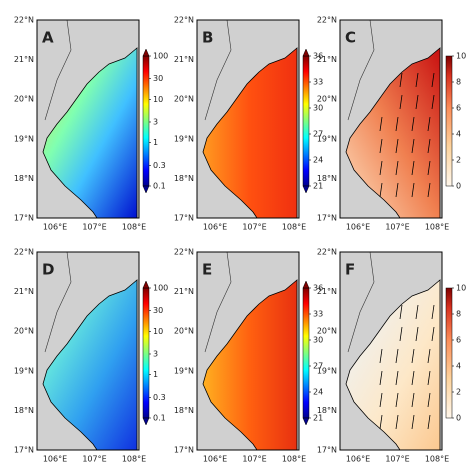  I want to click on panel-label: F, so click(350, 270).